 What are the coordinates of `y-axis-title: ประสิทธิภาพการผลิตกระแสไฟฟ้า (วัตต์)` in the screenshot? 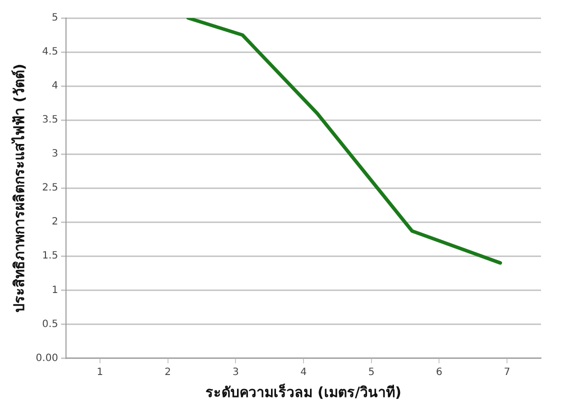 It's located at (19, 188).